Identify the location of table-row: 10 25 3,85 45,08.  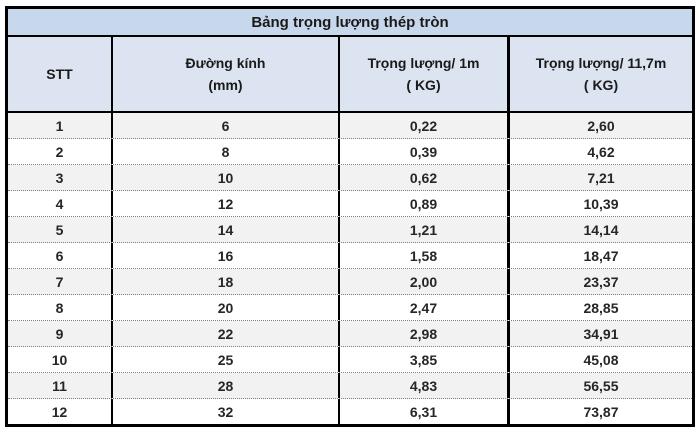
(350, 360).